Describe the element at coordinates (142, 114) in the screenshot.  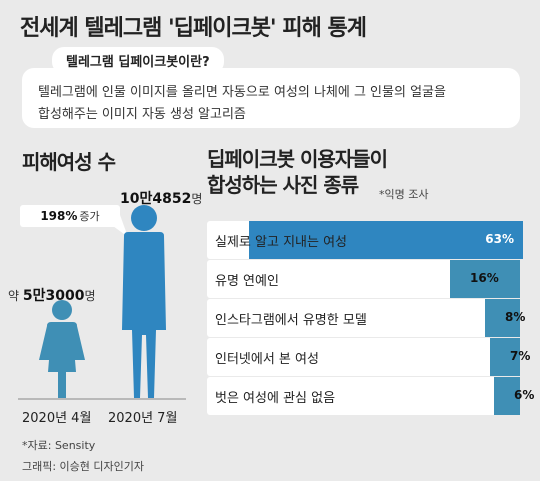
I see `definition-line-2: 합성해주는 이미지 자동 생성 알고리즘` at that location.